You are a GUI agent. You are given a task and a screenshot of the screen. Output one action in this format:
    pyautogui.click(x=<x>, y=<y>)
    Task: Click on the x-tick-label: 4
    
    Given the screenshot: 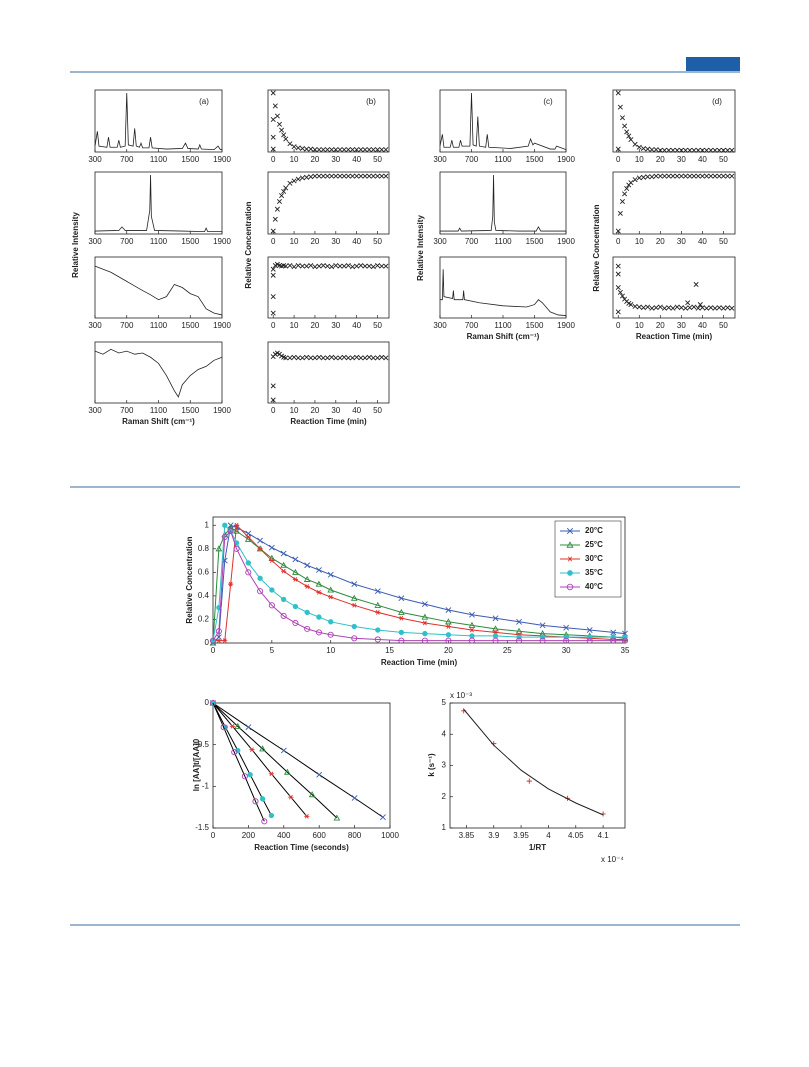 What is the action you would take?
    pyautogui.click(x=548, y=835)
    